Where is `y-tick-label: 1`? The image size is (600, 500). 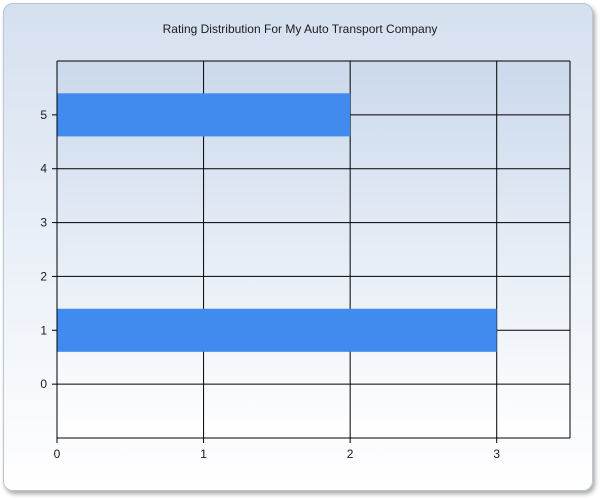 y-tick-label: 1 is located at coordinates (43, 330).